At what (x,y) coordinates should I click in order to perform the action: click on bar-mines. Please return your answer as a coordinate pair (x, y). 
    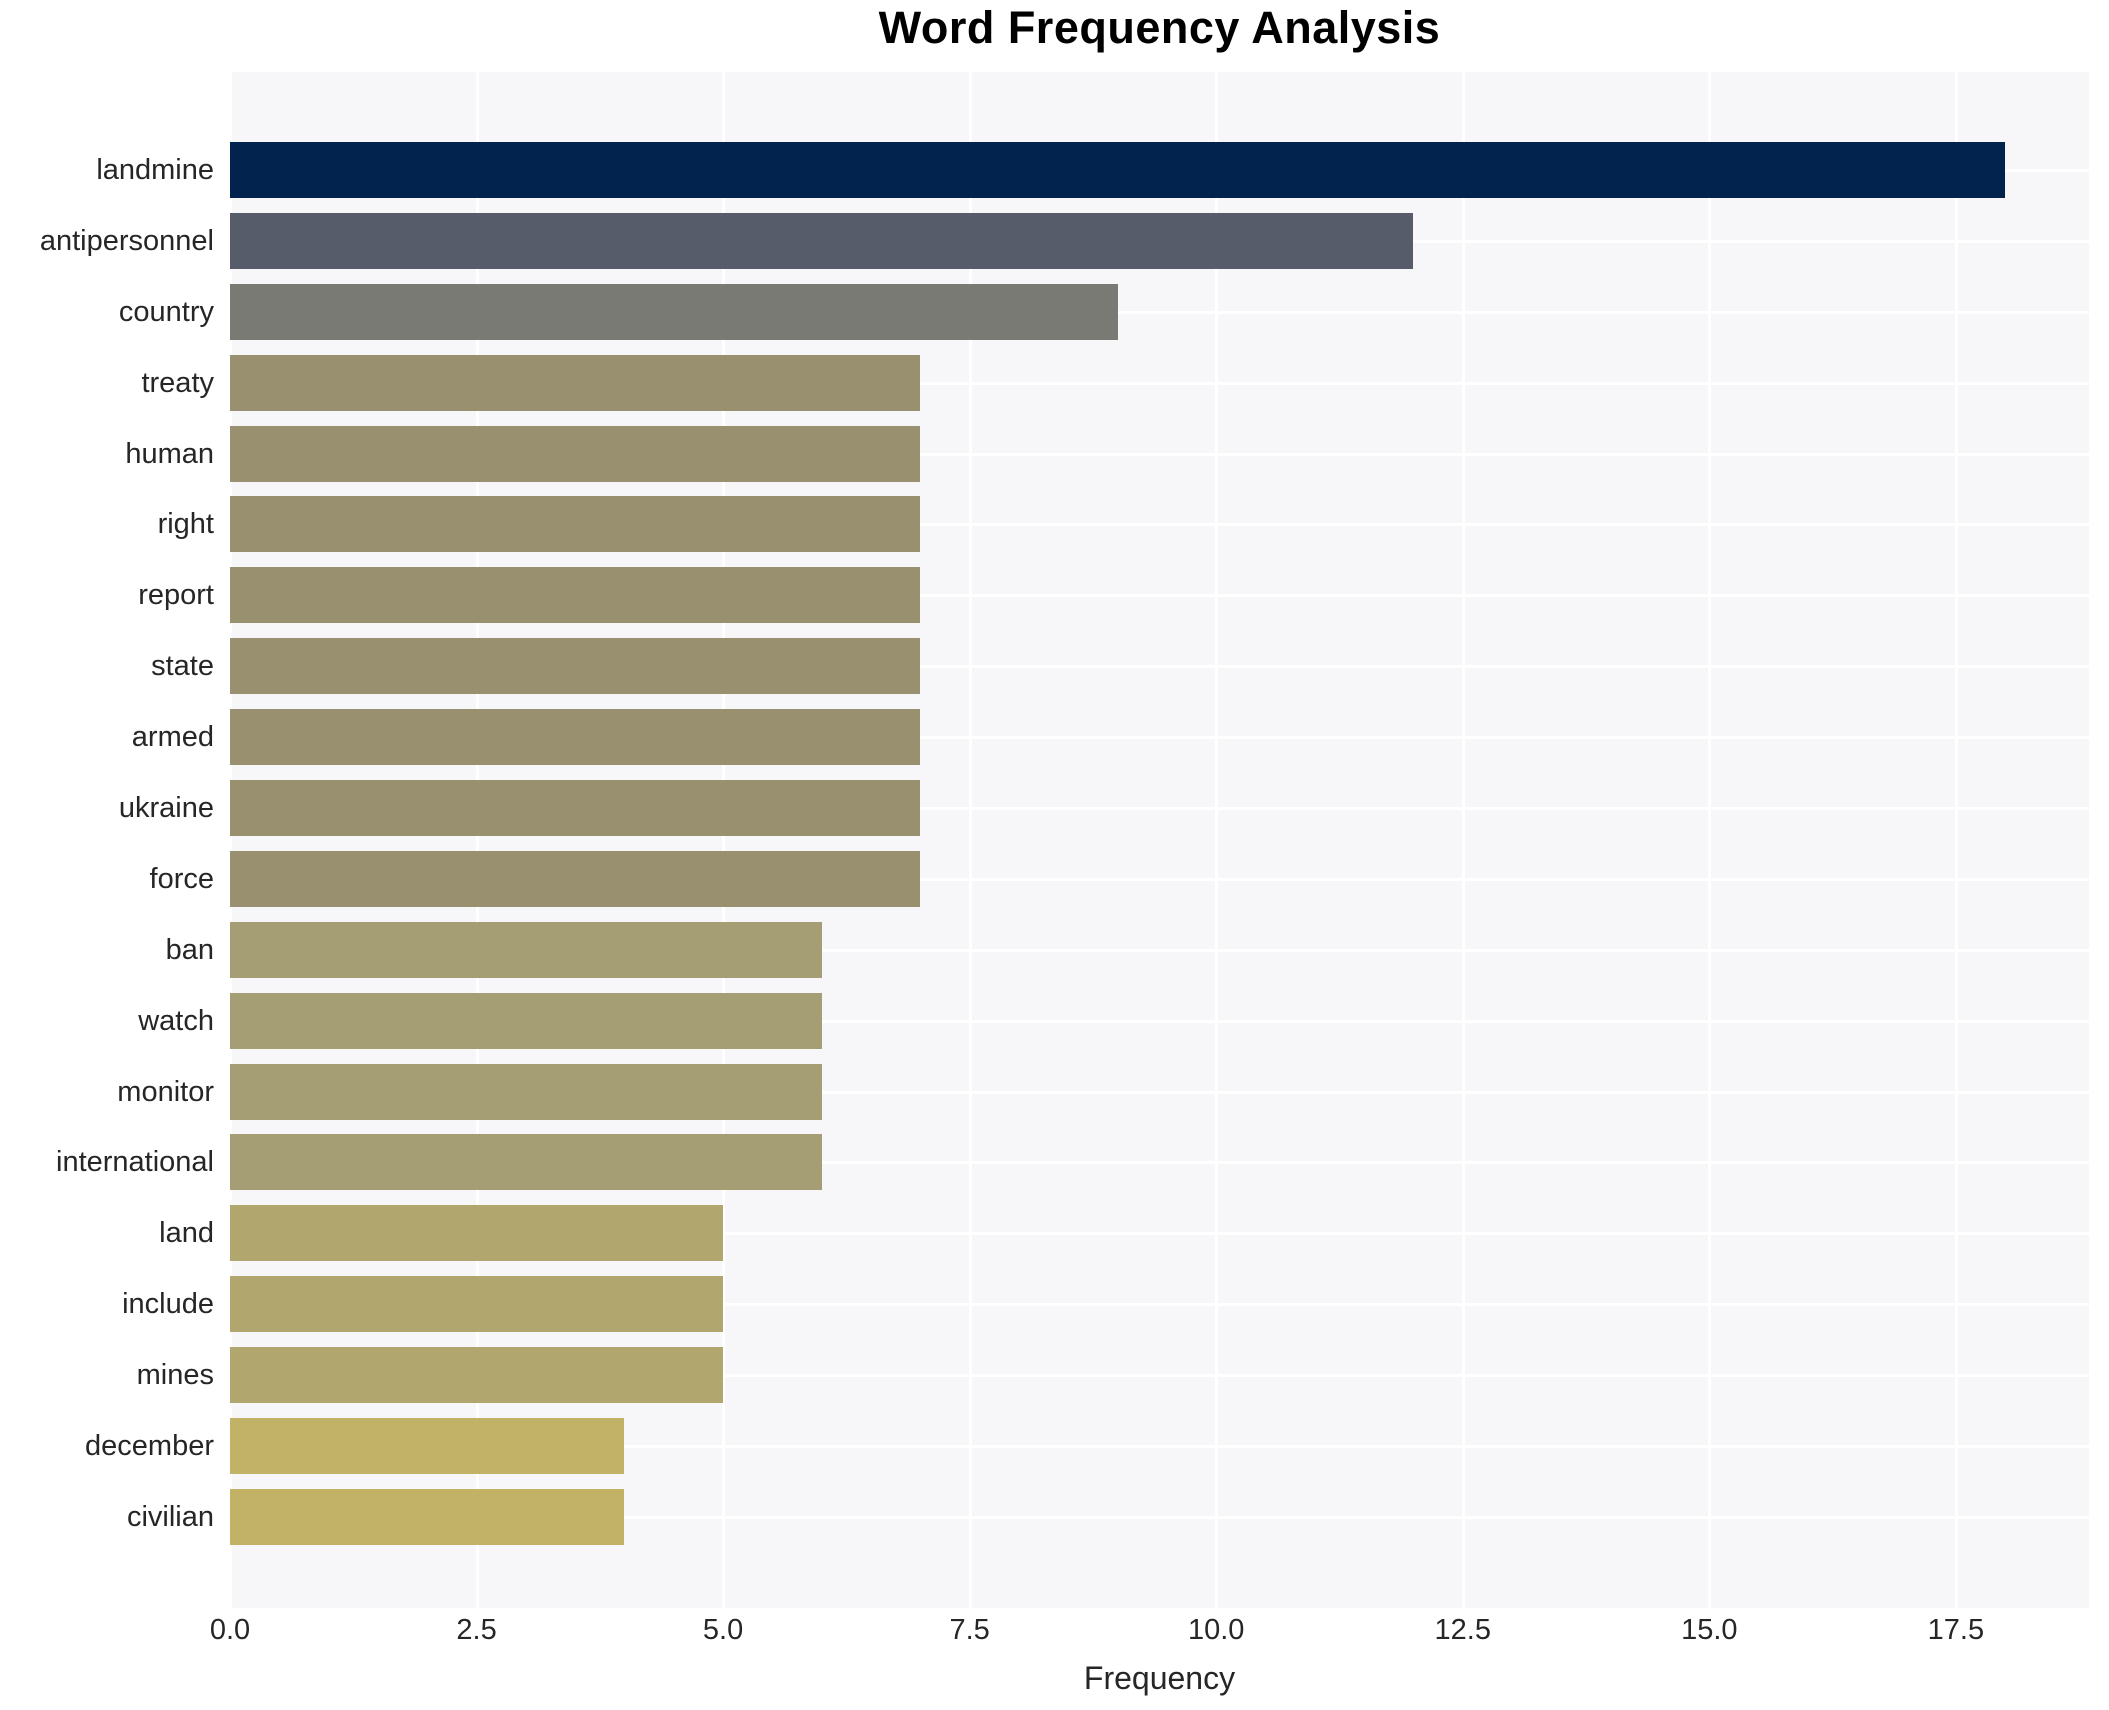
    Looking at the image, I should click on (477, 1375).